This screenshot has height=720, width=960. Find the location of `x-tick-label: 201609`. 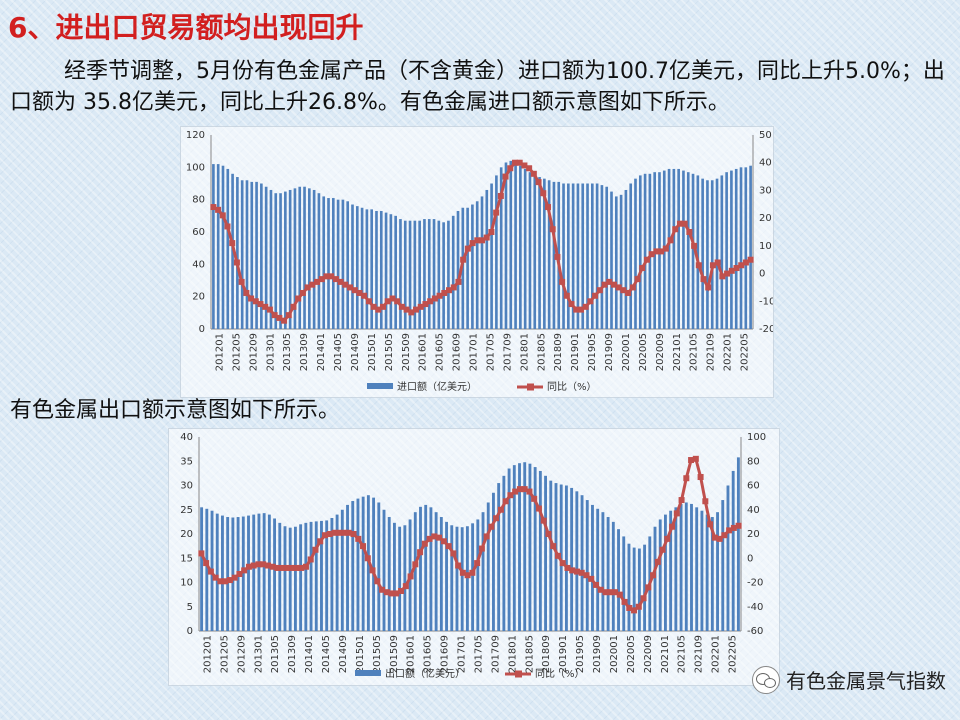

x-tick-label: 201609 is located at coordinates (445, 654).